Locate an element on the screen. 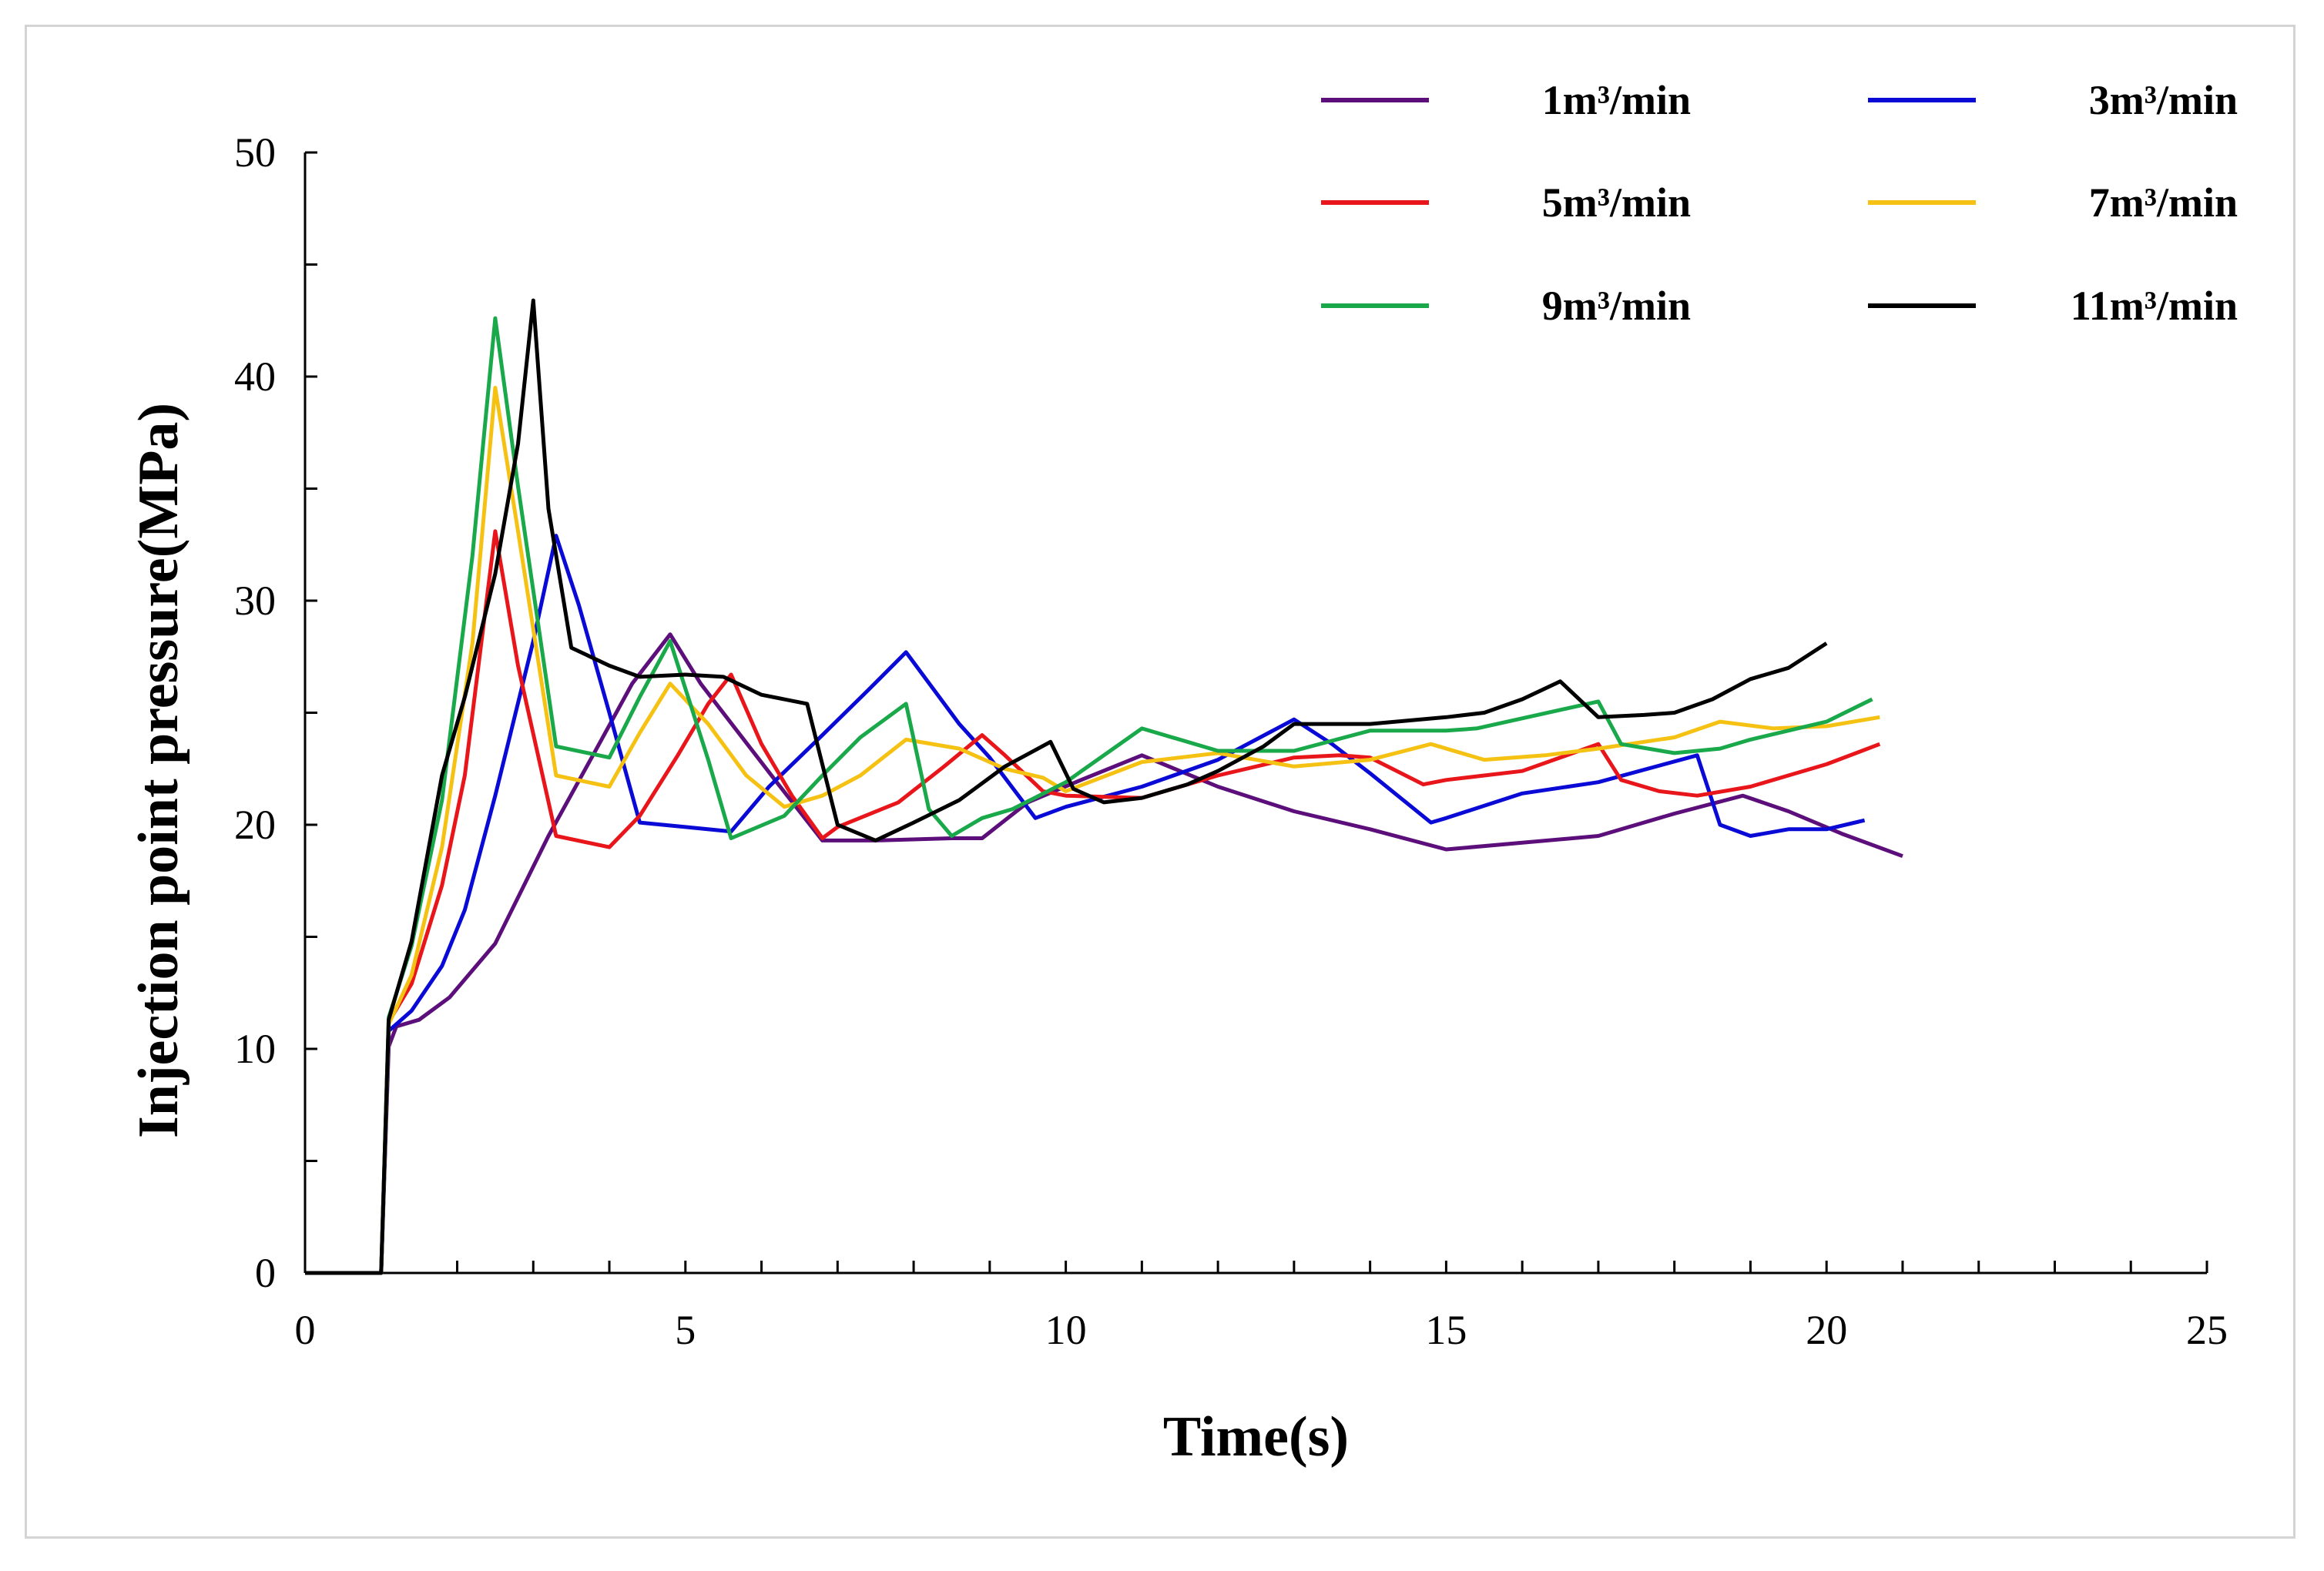 The height and width of the screenshot is (1571, 2324). legend-item: 3m³/min is located at coordinates (2053, 100).